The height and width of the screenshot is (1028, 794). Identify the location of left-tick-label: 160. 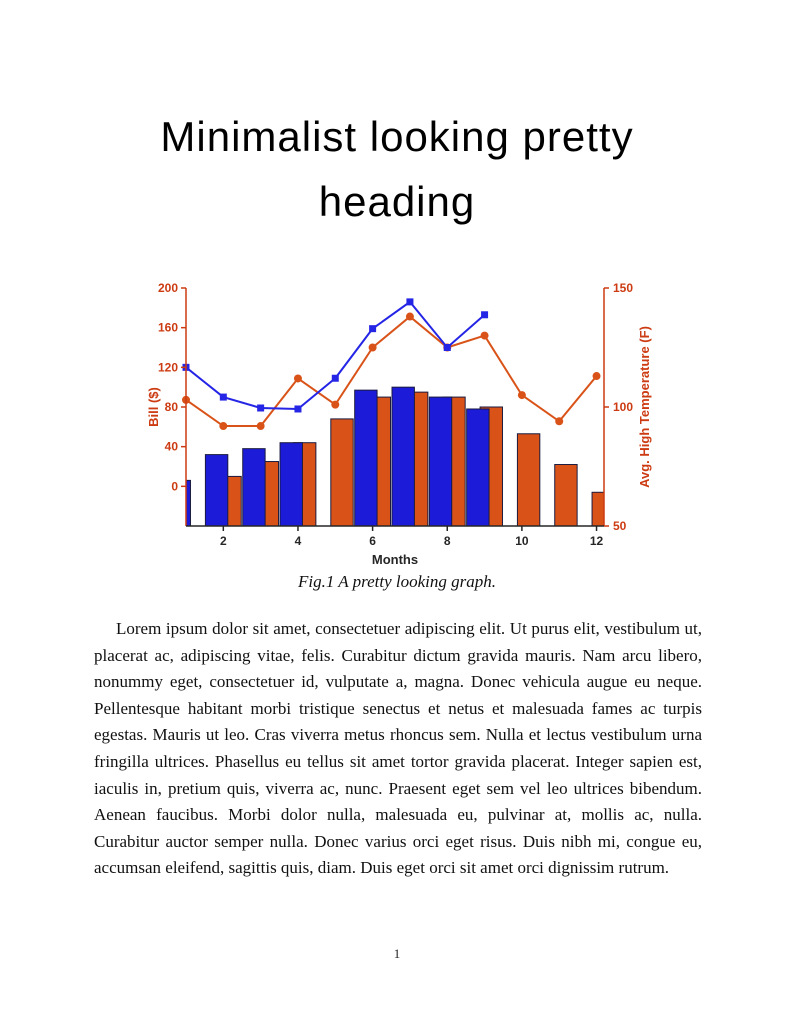
(168, 328).